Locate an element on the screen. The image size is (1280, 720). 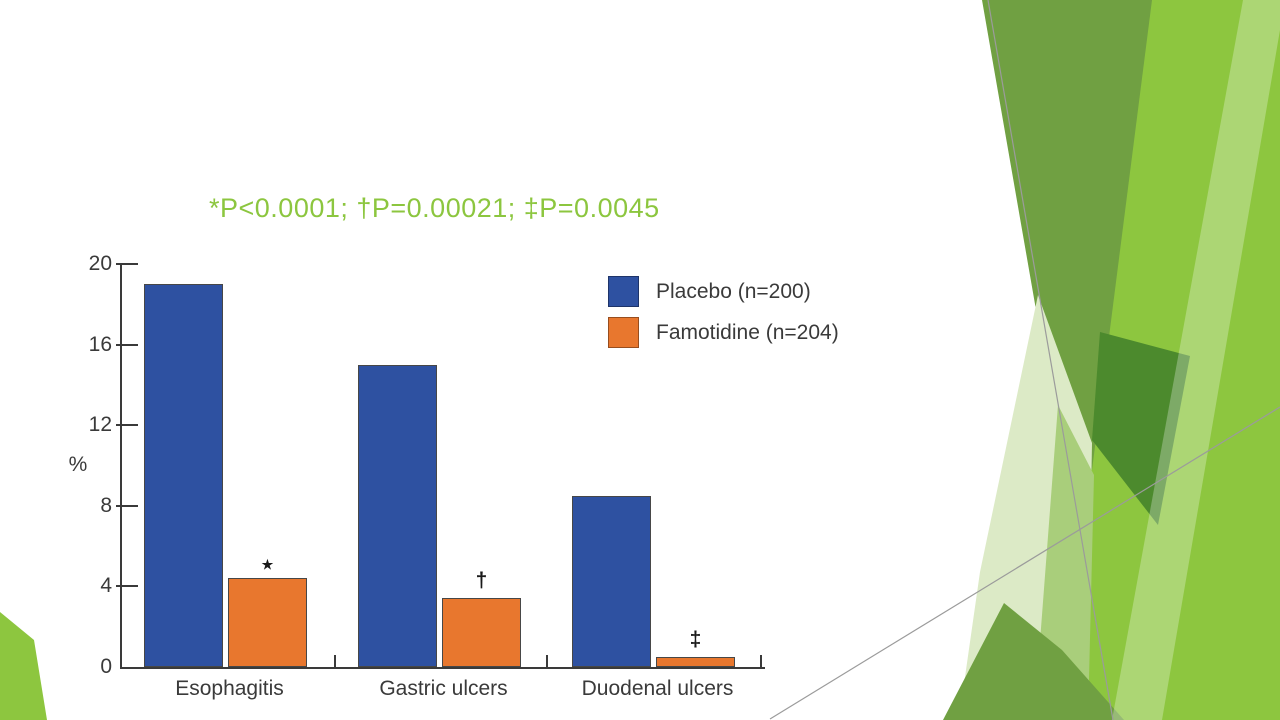
facet-bottom-wedge is located at coordinates (1033, 661).